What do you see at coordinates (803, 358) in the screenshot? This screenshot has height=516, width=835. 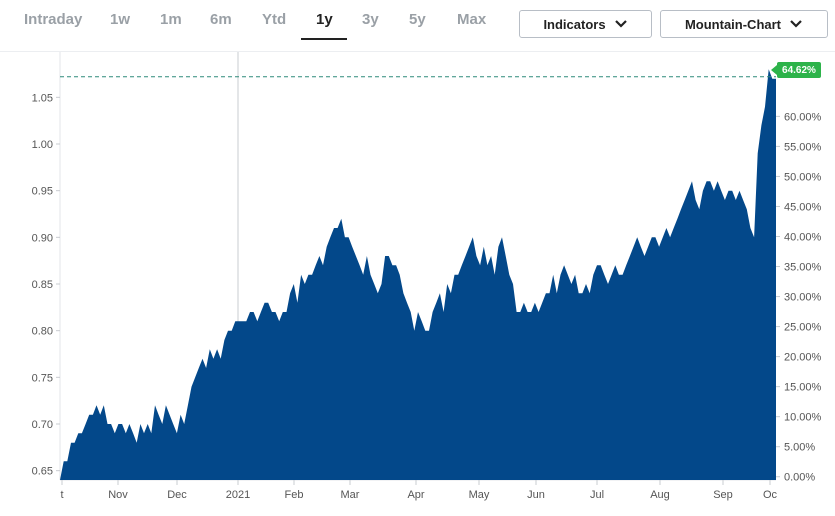 I see `y2-tick-label: 20.00%` at bounding box center [803, 358].